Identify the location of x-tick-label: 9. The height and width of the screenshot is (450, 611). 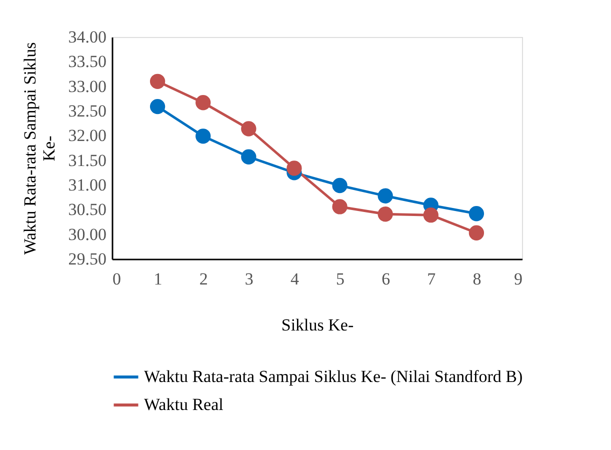
(518, 279).